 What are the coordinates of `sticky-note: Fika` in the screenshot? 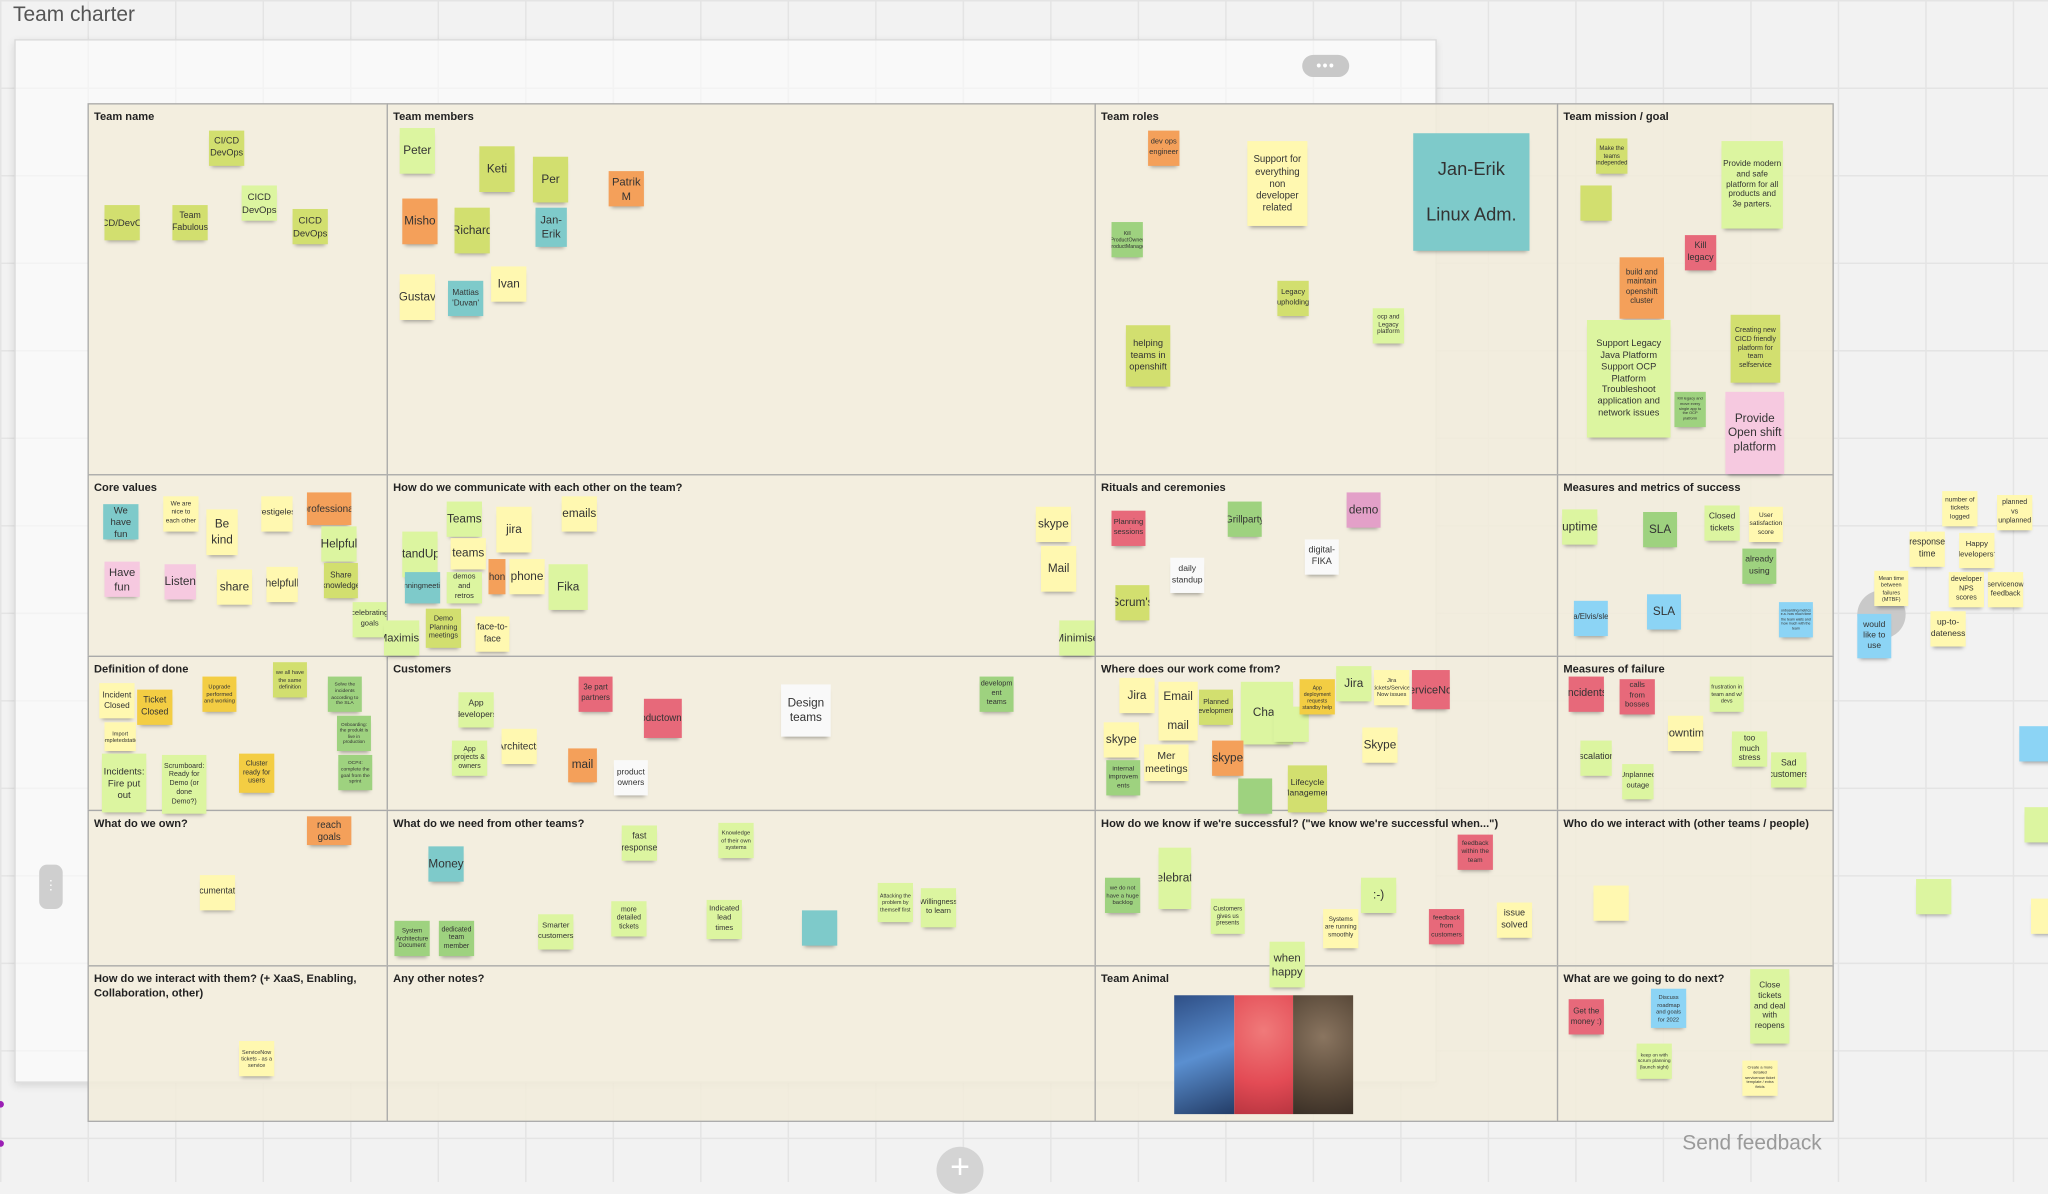 It's located at (568, 587).